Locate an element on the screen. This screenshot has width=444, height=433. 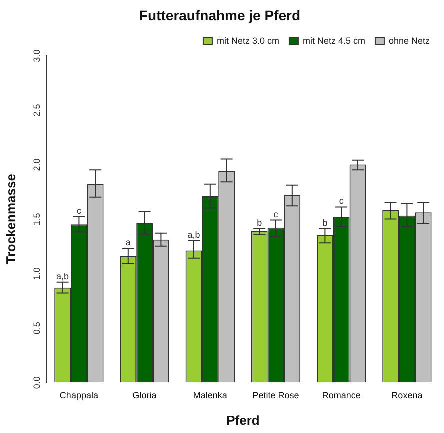
legend-label: ohne Netz is located at coordinates (409, 41).